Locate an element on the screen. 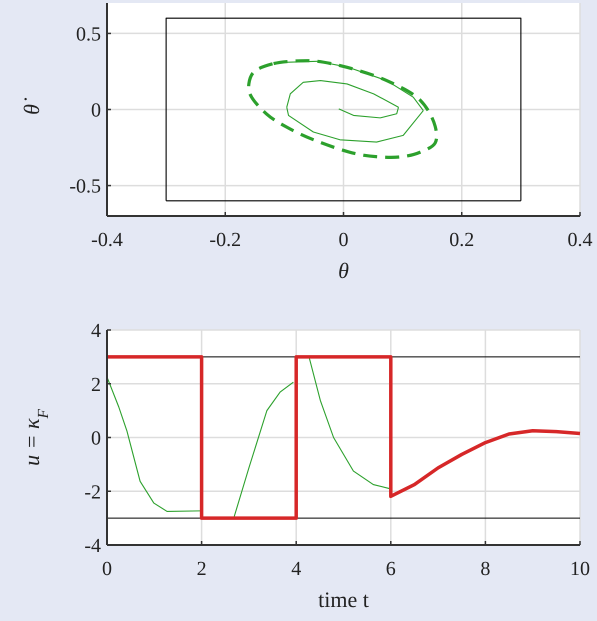 The width and height of the screenshot is (597, 621). x-tick-label: -0.4 is located at coordinates (107, 240).